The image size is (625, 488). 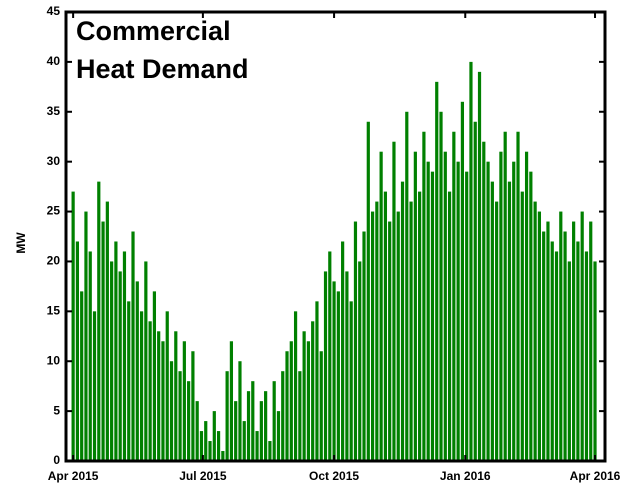 What do you see at coordinates (21, 243) in the screenshot?
I see `y-axis-label: MW` at bounding box center [21, 243].